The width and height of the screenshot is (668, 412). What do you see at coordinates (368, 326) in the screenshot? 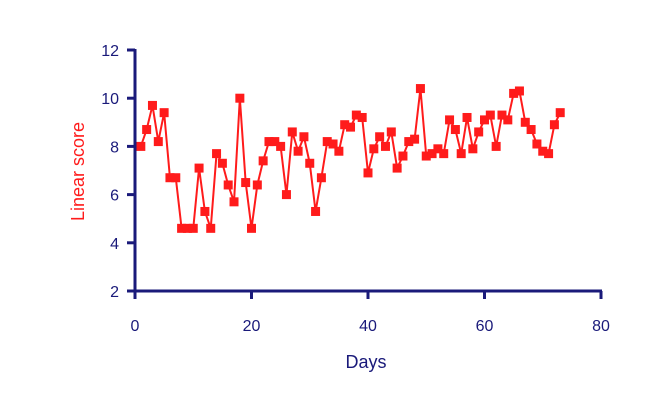
I see `x-tick-label: 40` at bounding box center [368, 326].